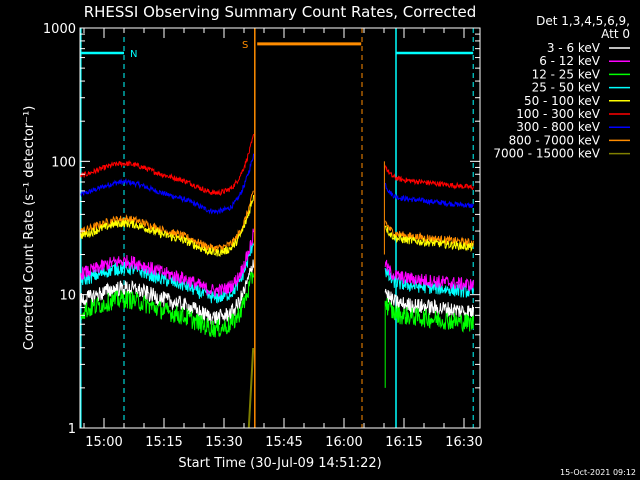 The image size is (640, 480). Describe the element at coordinates (343, 442) in the screenshot. I see `x-tick-label: 16:00` at that location.